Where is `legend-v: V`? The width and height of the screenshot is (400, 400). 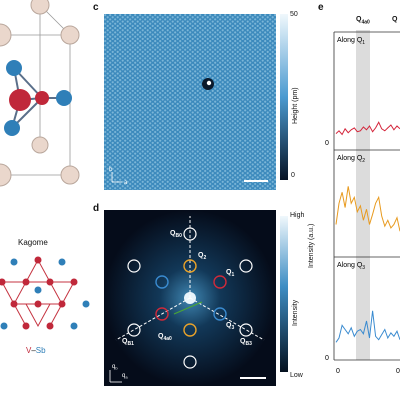 legend-v: V is located at coordinates (29, 350).